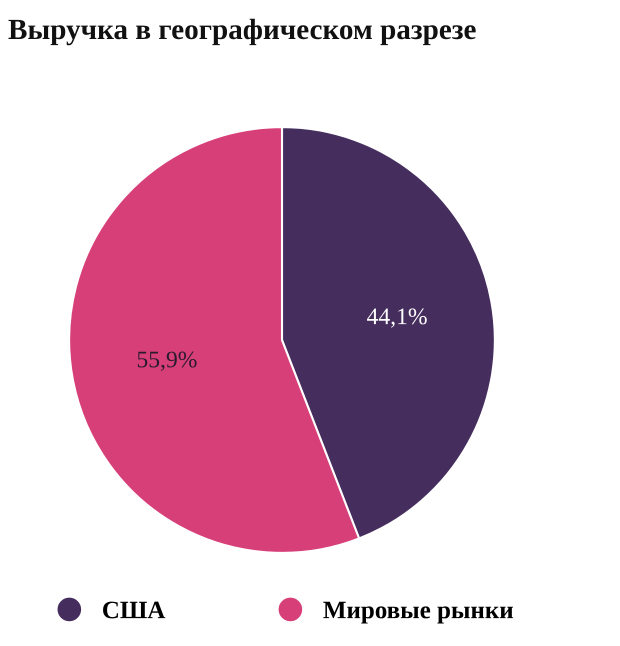 The height and width of the screenshot is (646, 620). I want to click on chart-title: Выручка в географическом разрезе, so click(242, 32).